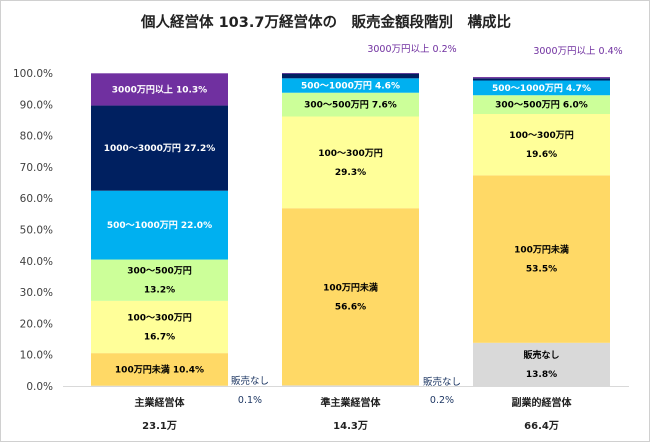  What do you see at coordinates (36, 199) in the screenshot?
I see `y-tick-label: 60.0%` at bounding box center [36, 199].